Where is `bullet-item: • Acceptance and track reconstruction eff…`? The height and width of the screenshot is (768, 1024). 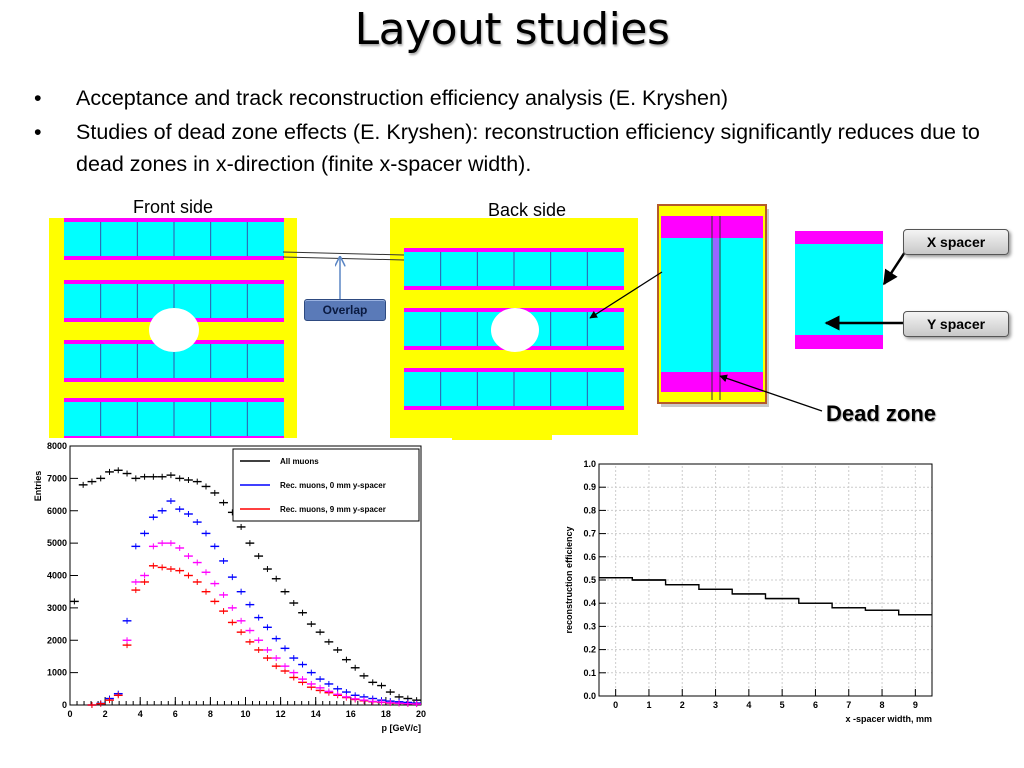 bullet-item: • Acceptance and track reconstruction eff… is located at coordinates (510, 98).